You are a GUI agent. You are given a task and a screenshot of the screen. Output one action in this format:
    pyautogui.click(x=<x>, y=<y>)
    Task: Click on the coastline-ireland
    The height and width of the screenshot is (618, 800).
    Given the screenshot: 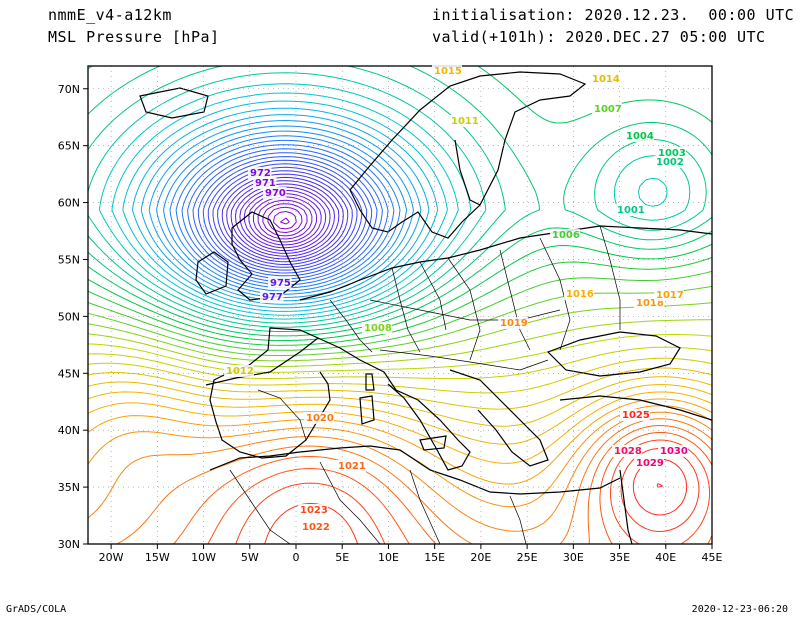 What is the action you would take?
    pyautogui.click(x=212, y=273)
    